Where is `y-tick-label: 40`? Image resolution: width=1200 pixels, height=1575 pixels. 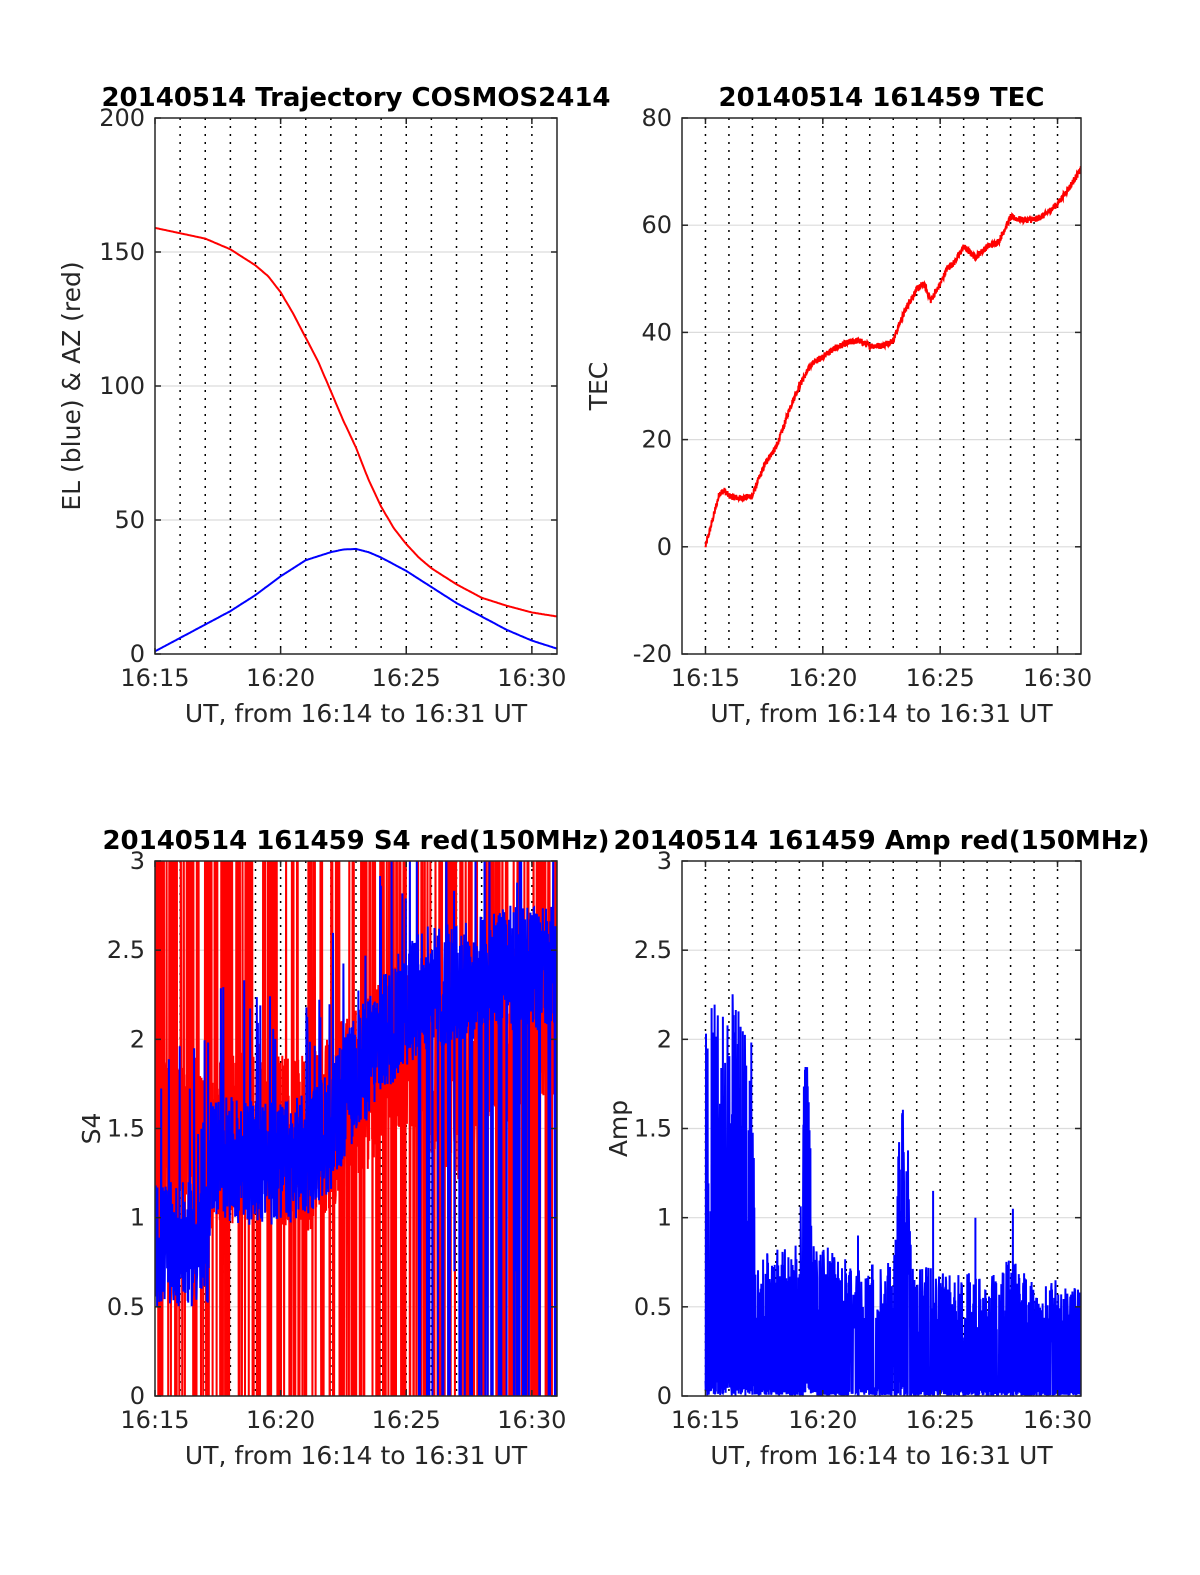 y-tick-label: 40 is located at coordinates (656, 332).